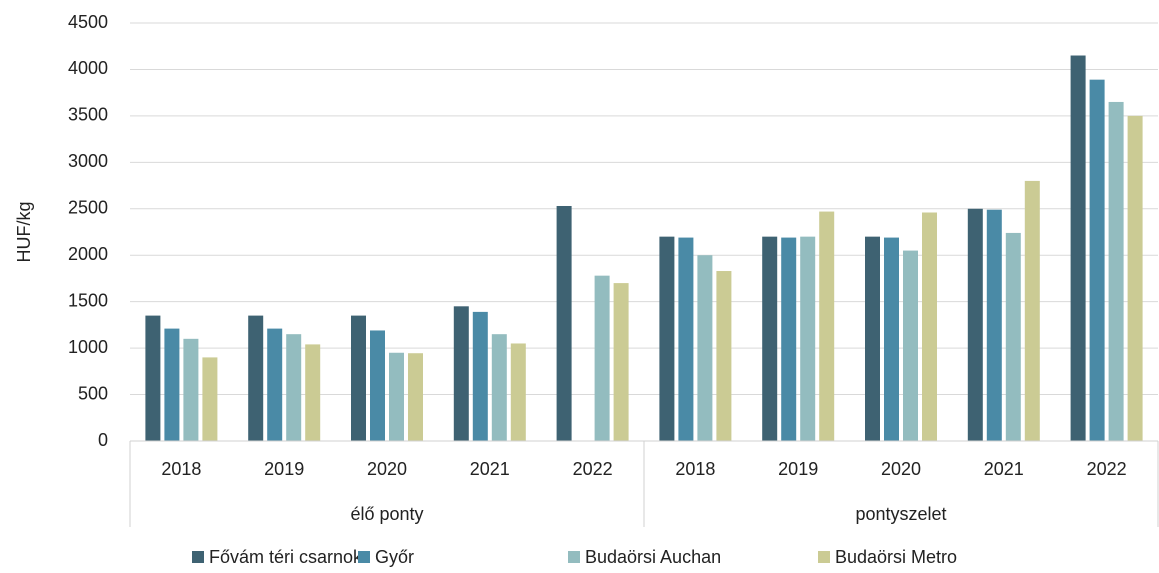  Describe the element at coordinates (88, 208) in the screenshot. I see `y-tick-label: 2500` at that location.